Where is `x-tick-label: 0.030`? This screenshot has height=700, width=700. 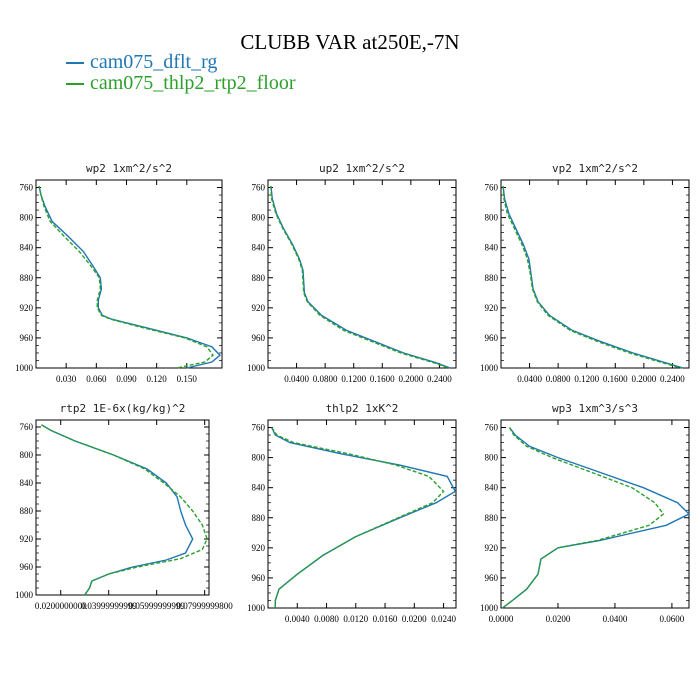 x-tick-label: 0.030 is located at coordinates (66, 379).